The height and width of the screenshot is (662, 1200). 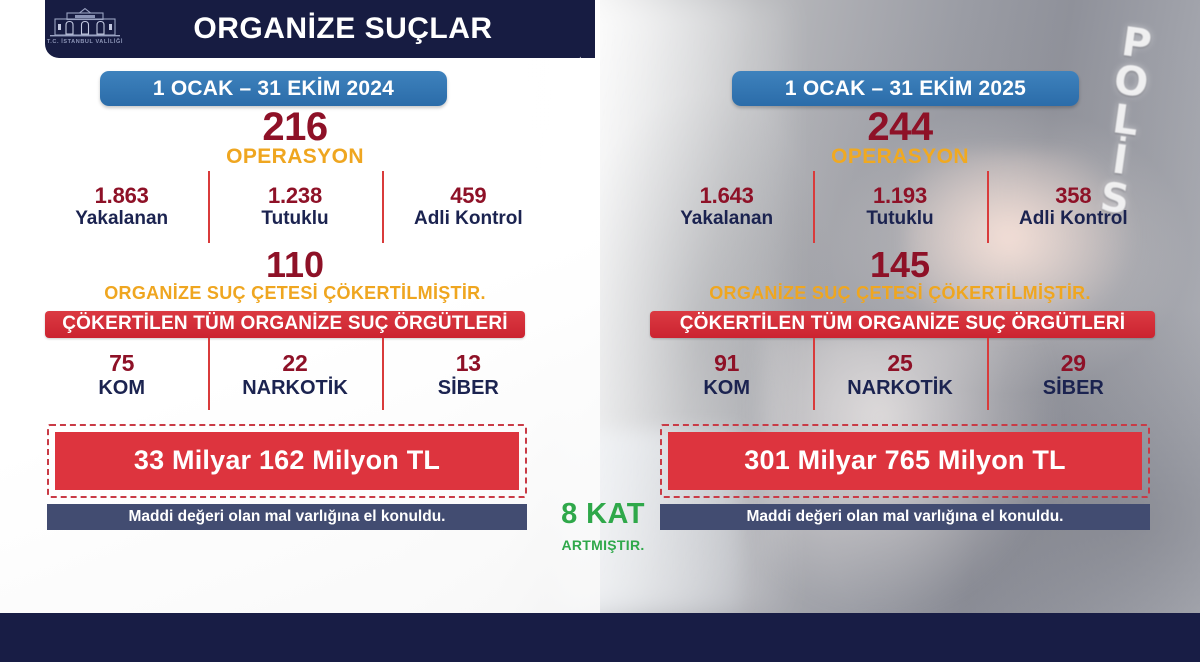 I want to click on unit-value: 25, so click(x=900, y=362).